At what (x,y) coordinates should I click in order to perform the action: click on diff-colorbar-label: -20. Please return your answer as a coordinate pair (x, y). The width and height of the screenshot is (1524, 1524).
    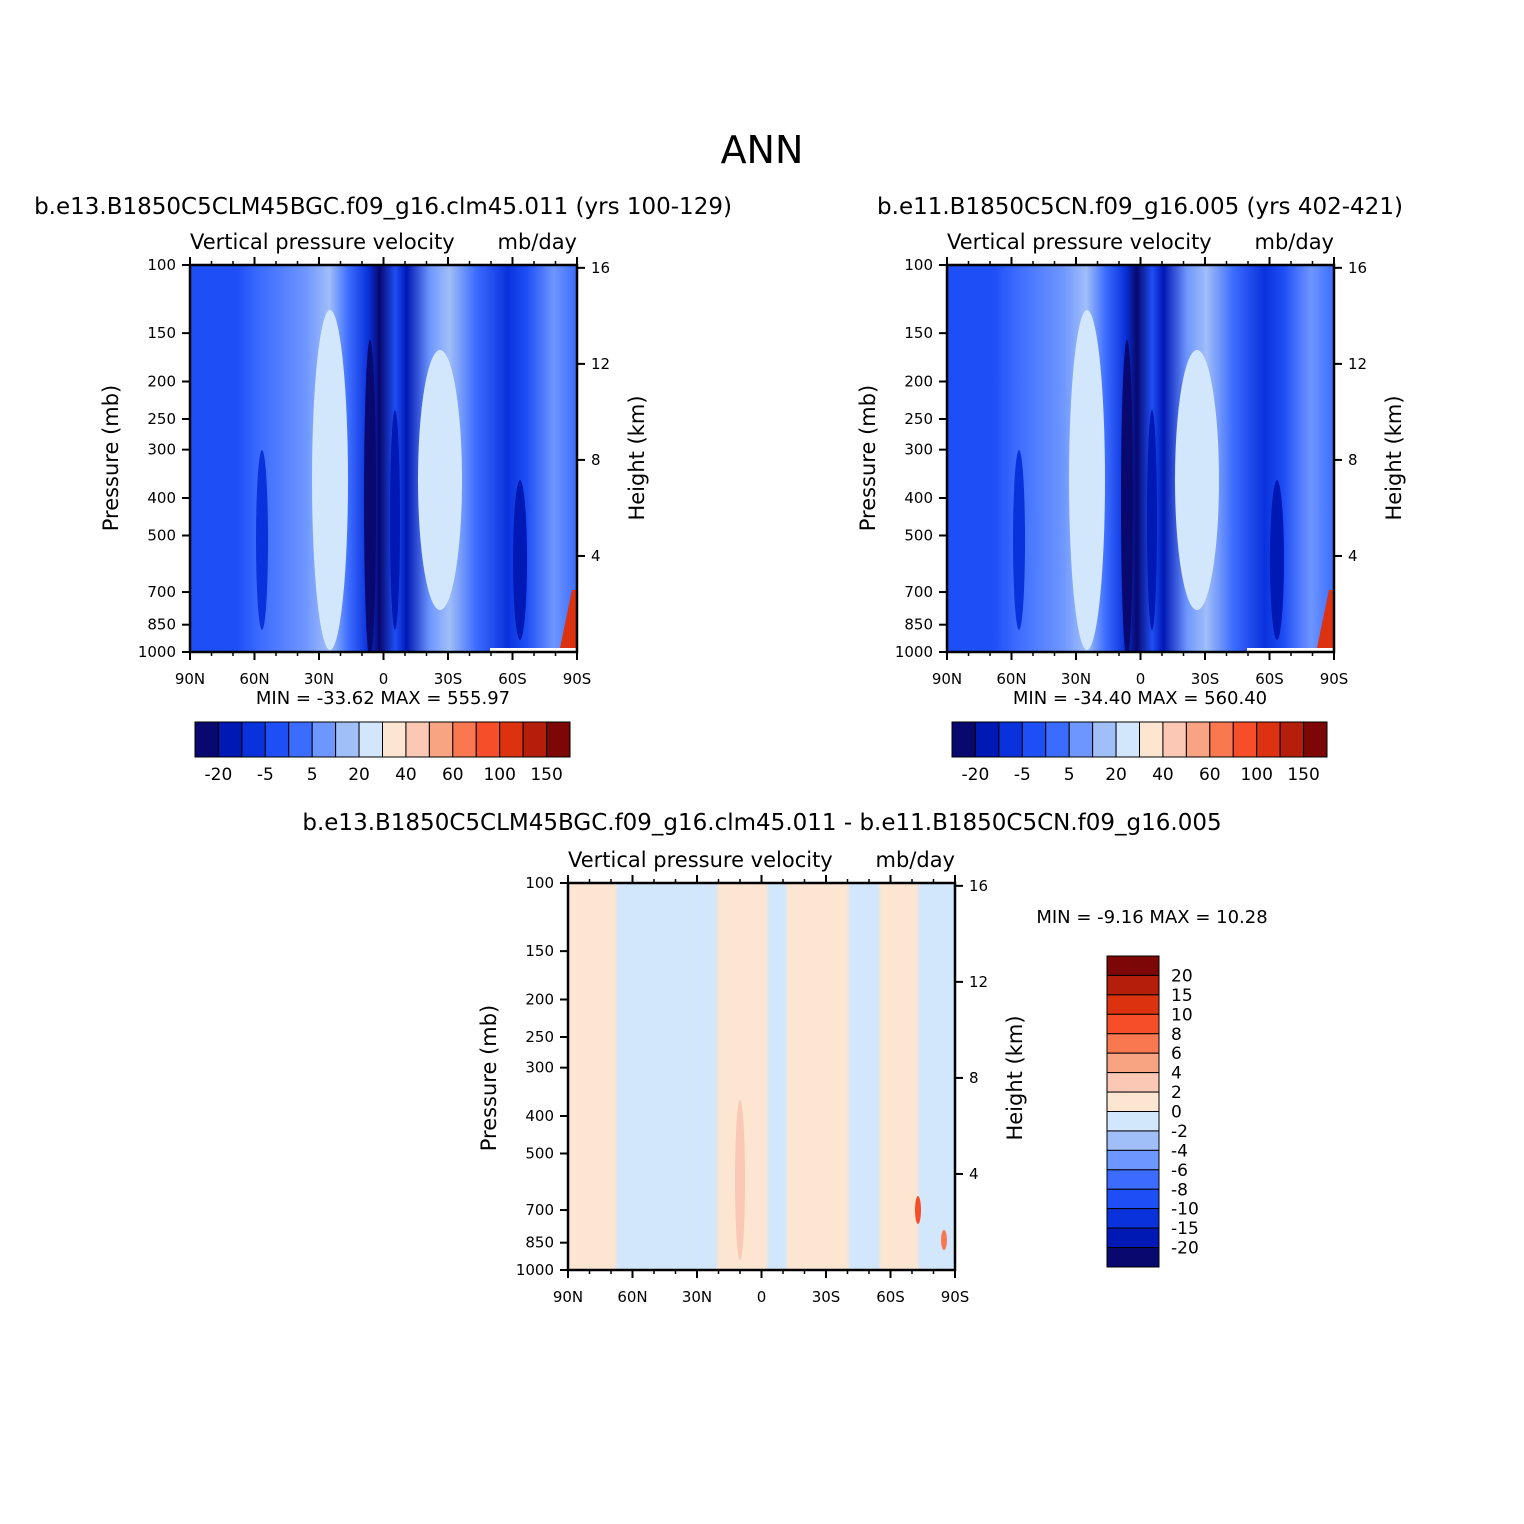
    Looking at the image, I should click on (1185, 1249).